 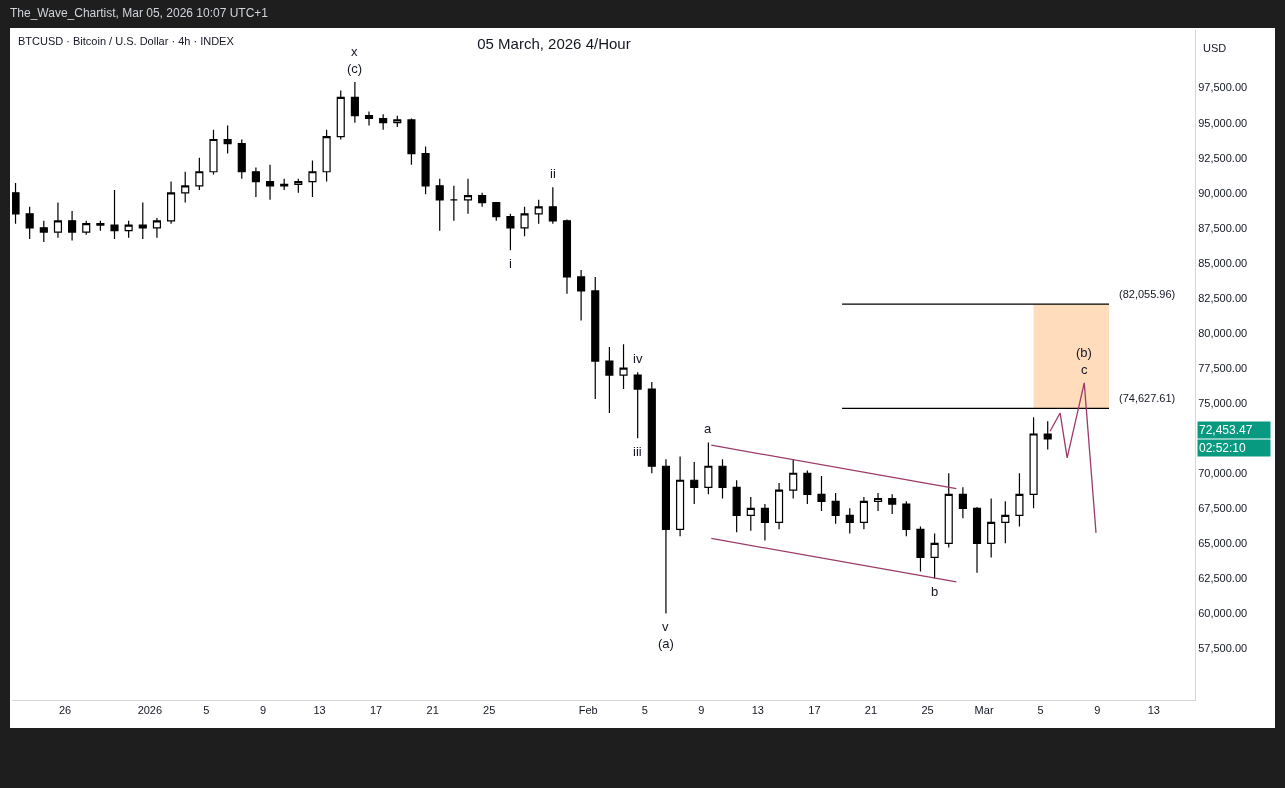 What do you see at coordinates (553, 173) in the screenshot?
I see `annotation: ii` at bounding box center [553, 173].